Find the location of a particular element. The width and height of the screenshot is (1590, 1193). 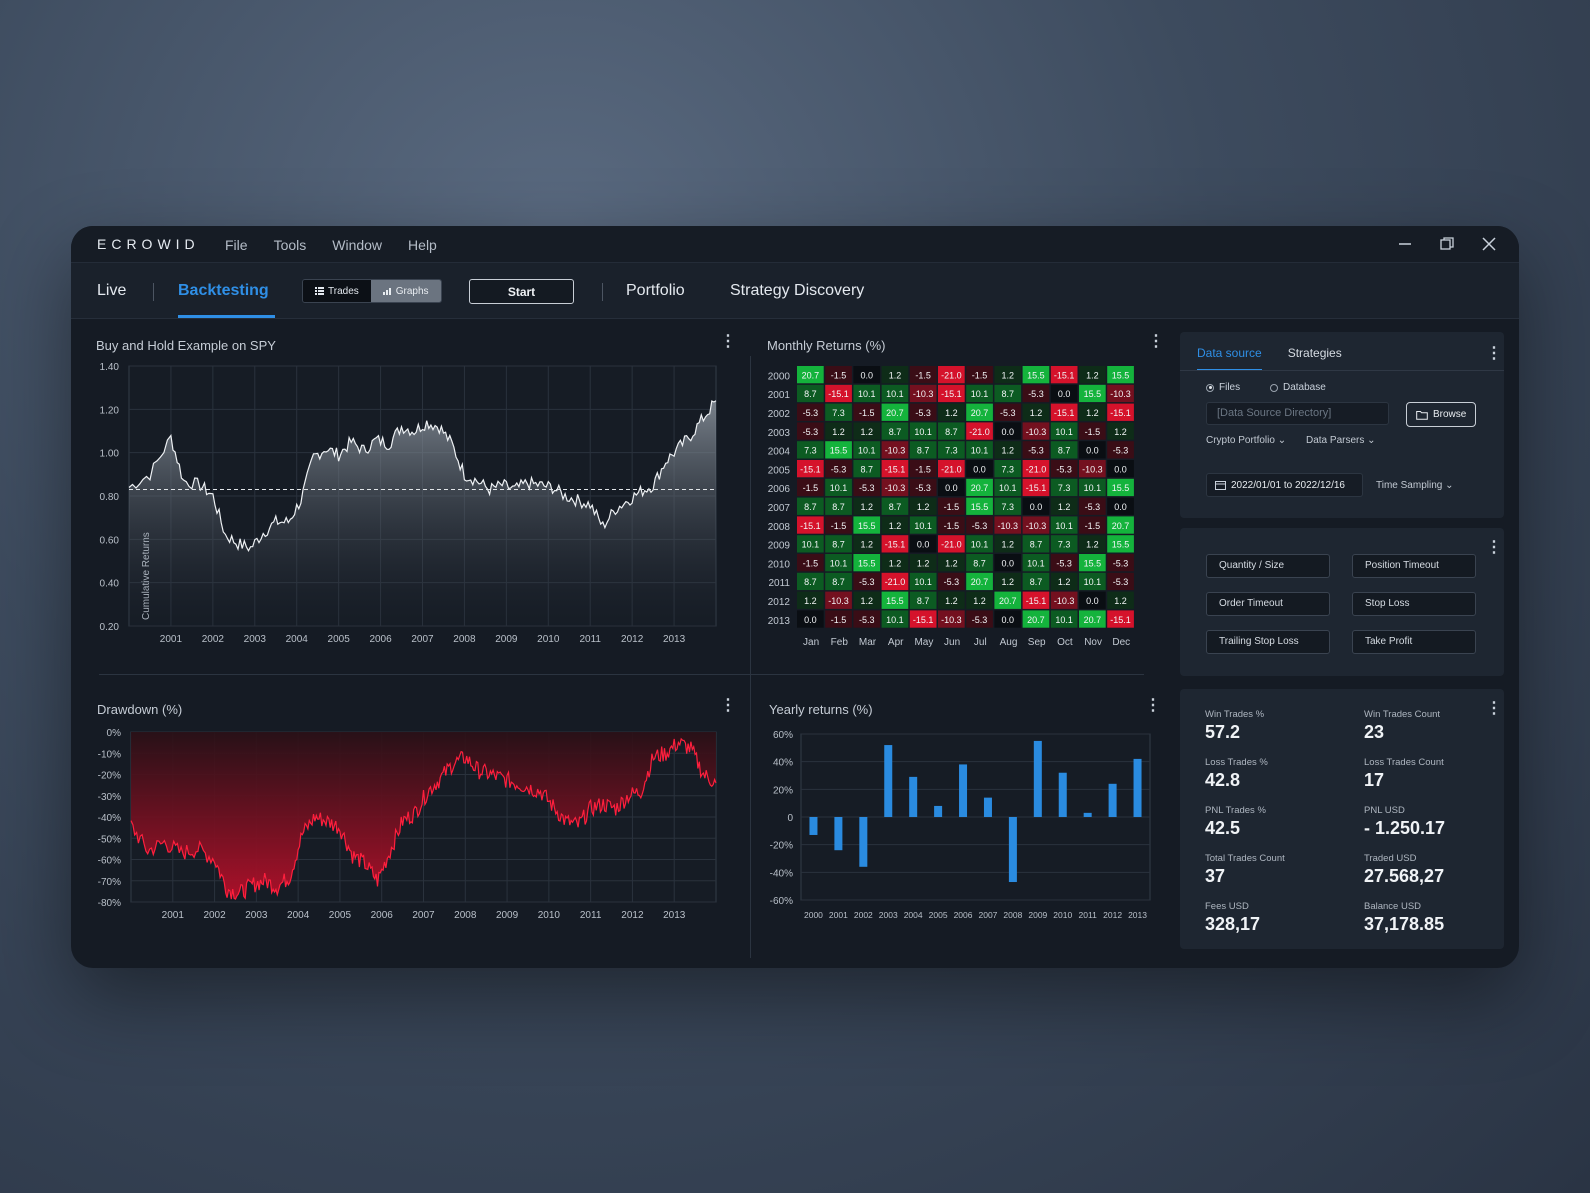

menu-window: Window is located at coordinates (357, 245).